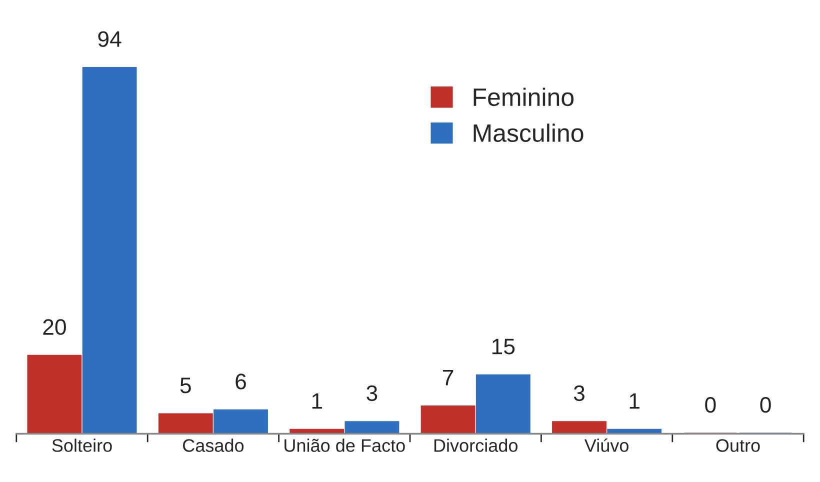  I want to click on x-tick-label: Solteiro, so click(82, 445).